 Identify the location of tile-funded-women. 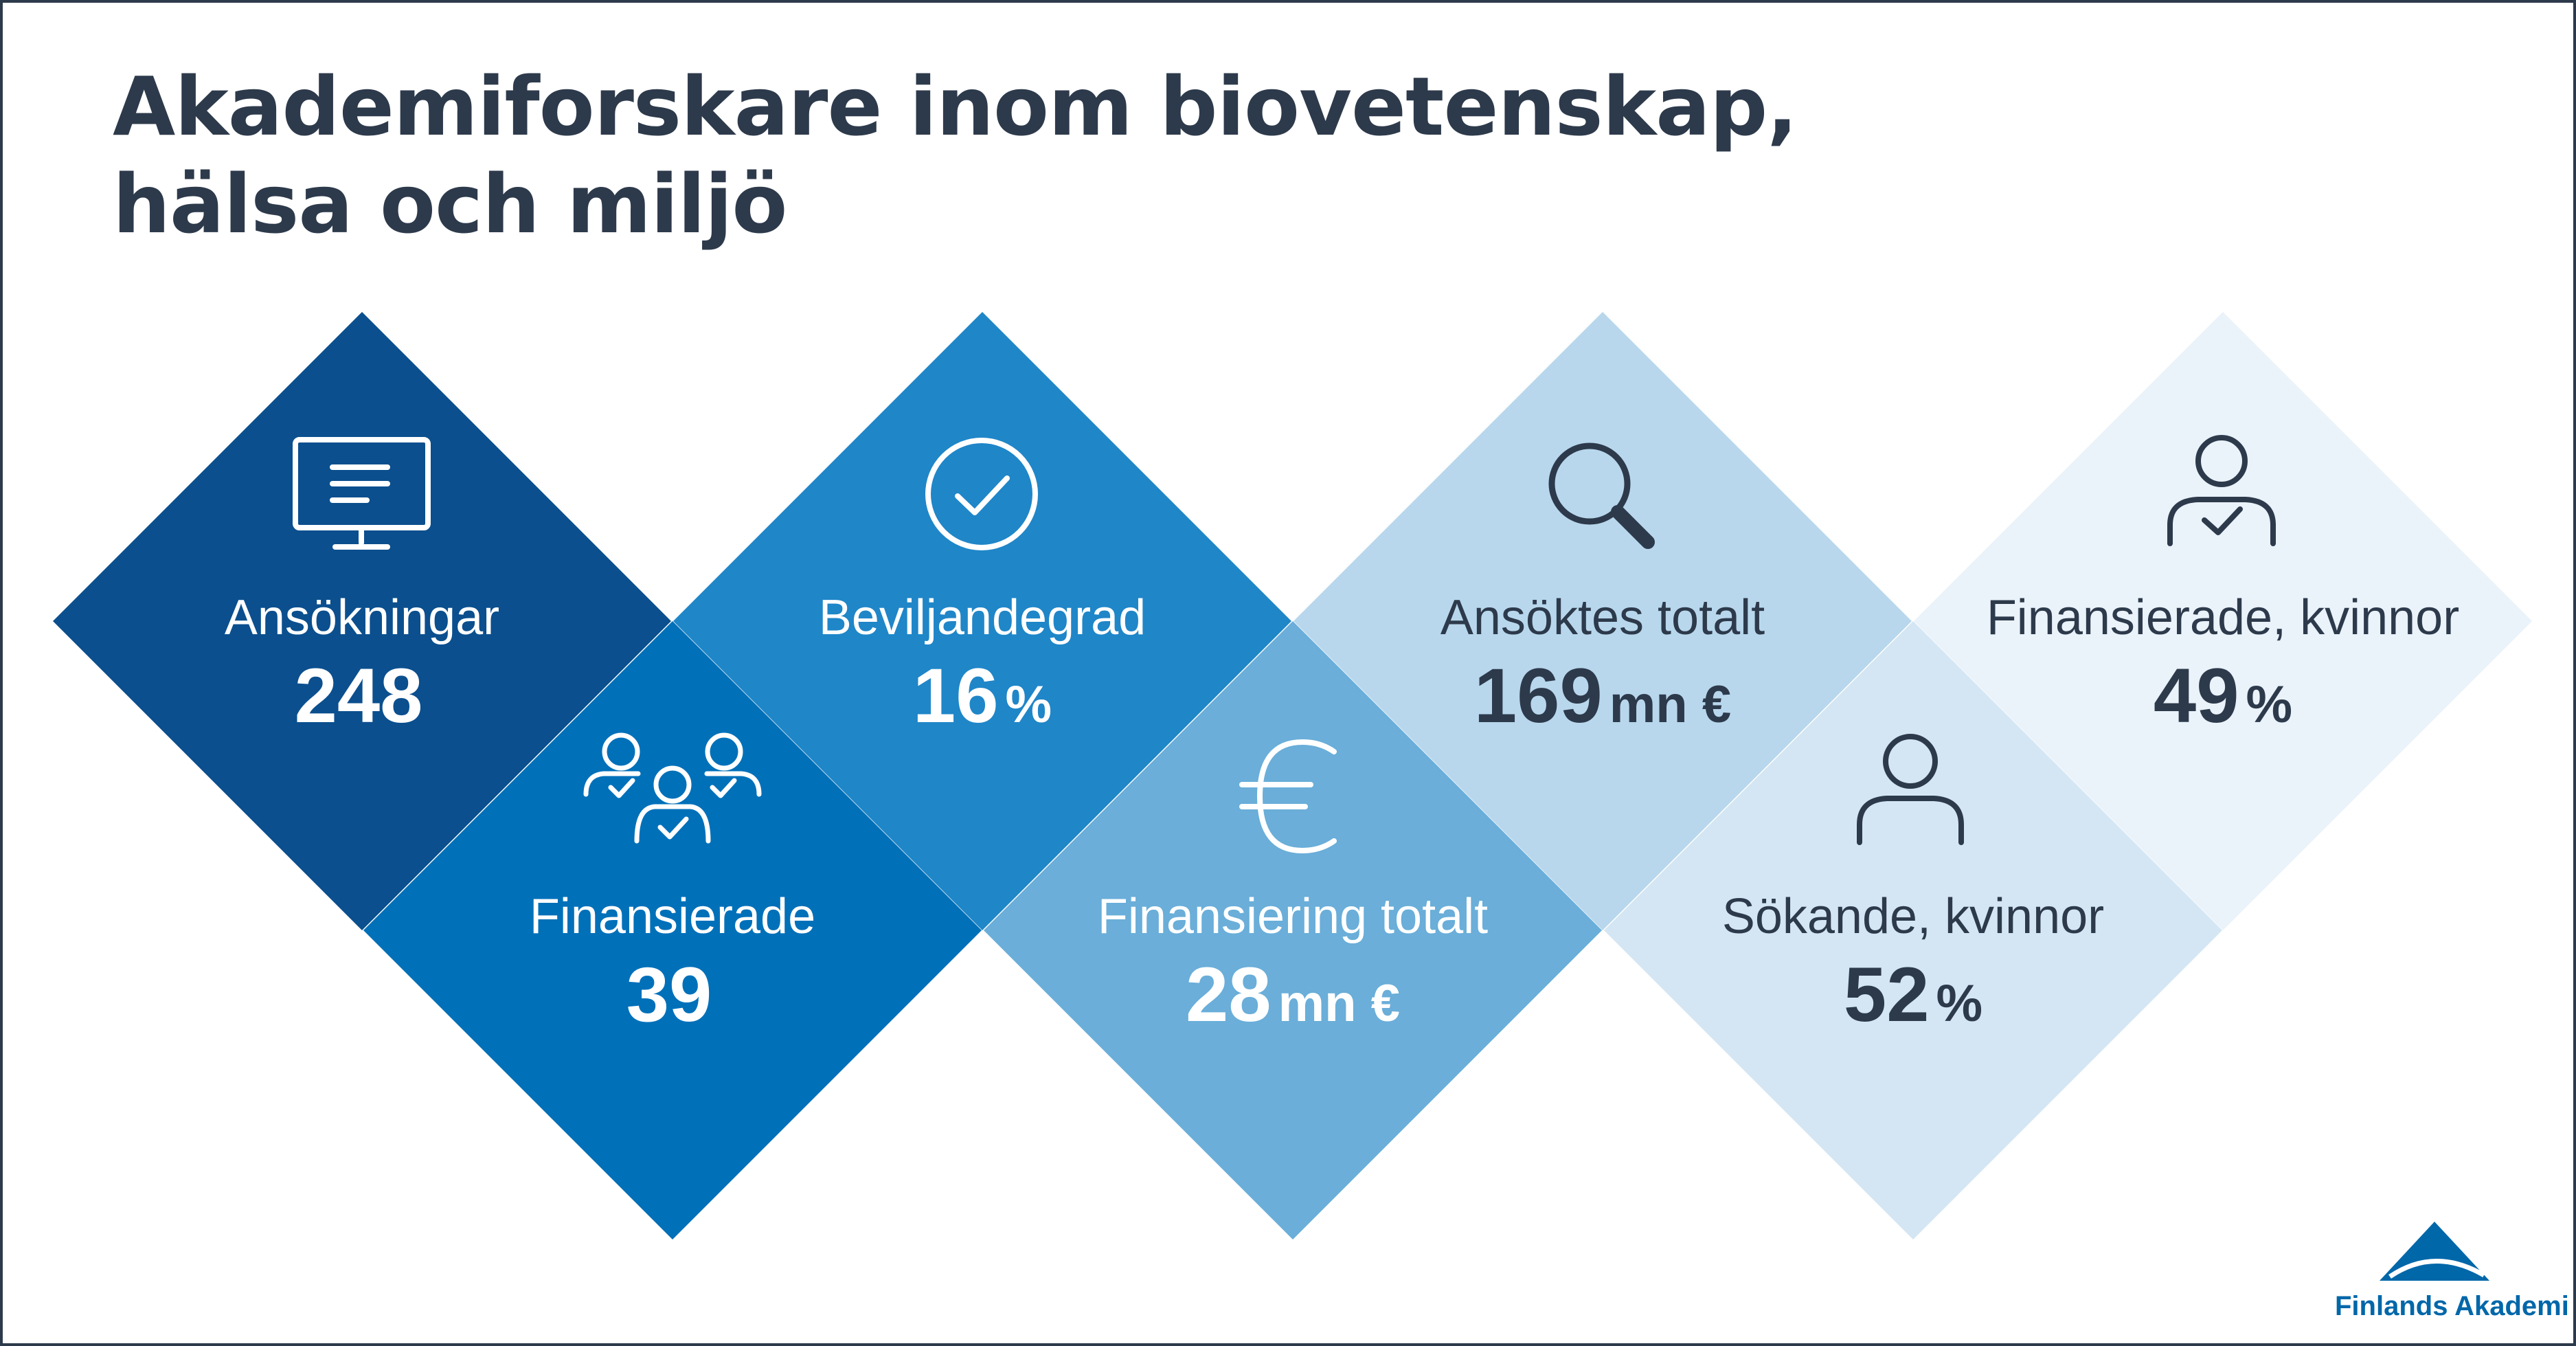
(2223, 621).